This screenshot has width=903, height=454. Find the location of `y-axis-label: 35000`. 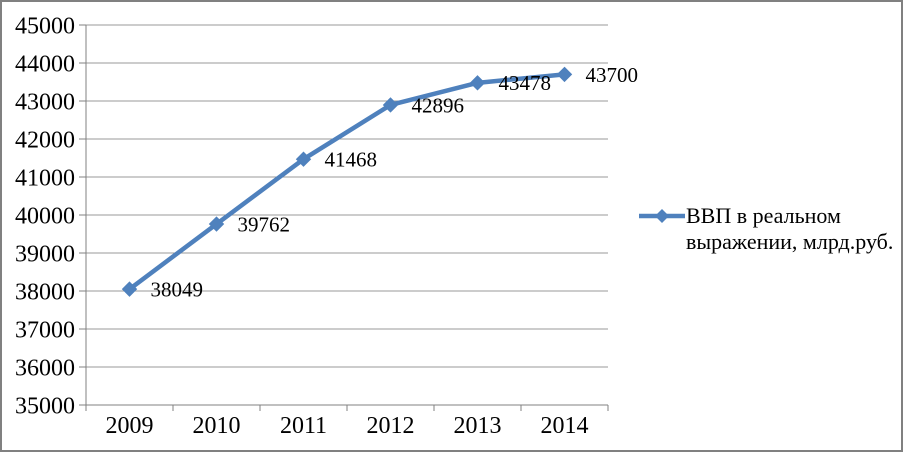

y-axis-label: 35000 is located at coordinates (45, 406).